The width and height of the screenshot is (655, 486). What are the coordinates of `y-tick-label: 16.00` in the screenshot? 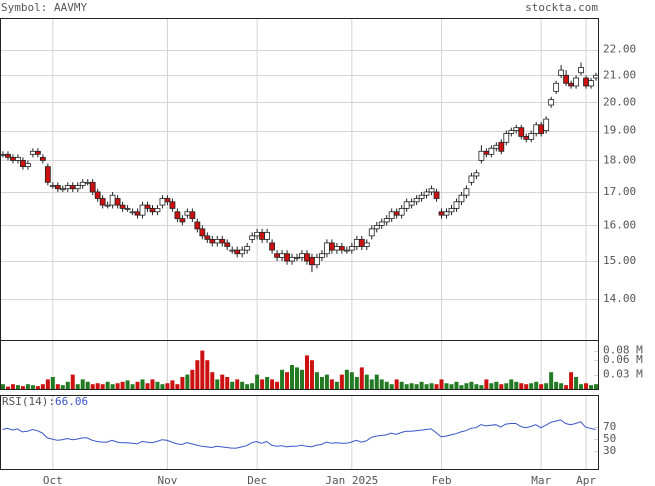 It's located at (619, 224).